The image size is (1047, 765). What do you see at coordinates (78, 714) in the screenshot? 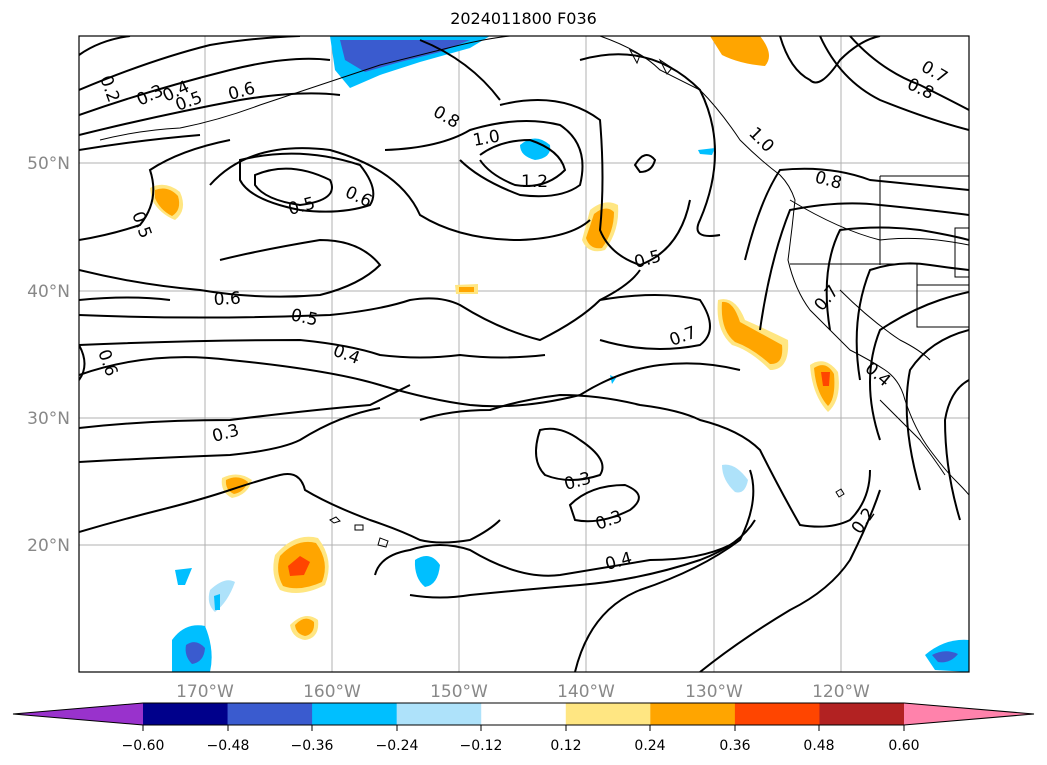
I see `colorbar-extend-left` at bounding box center [78, 714].